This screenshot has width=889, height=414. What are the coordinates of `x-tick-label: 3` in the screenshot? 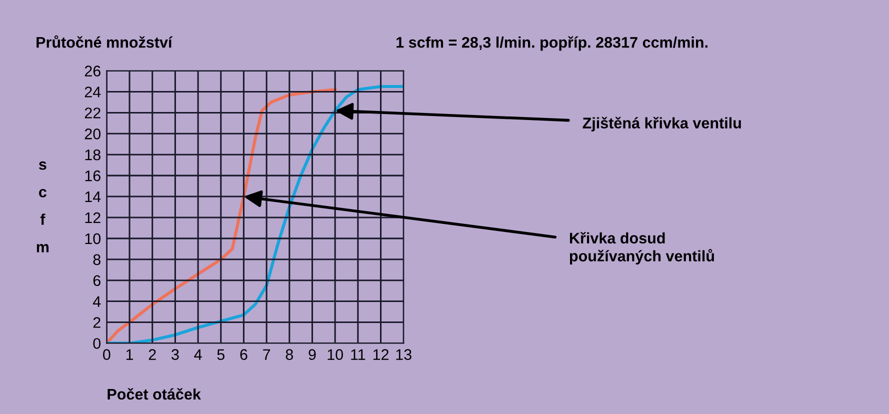 It's located at (175, 354).